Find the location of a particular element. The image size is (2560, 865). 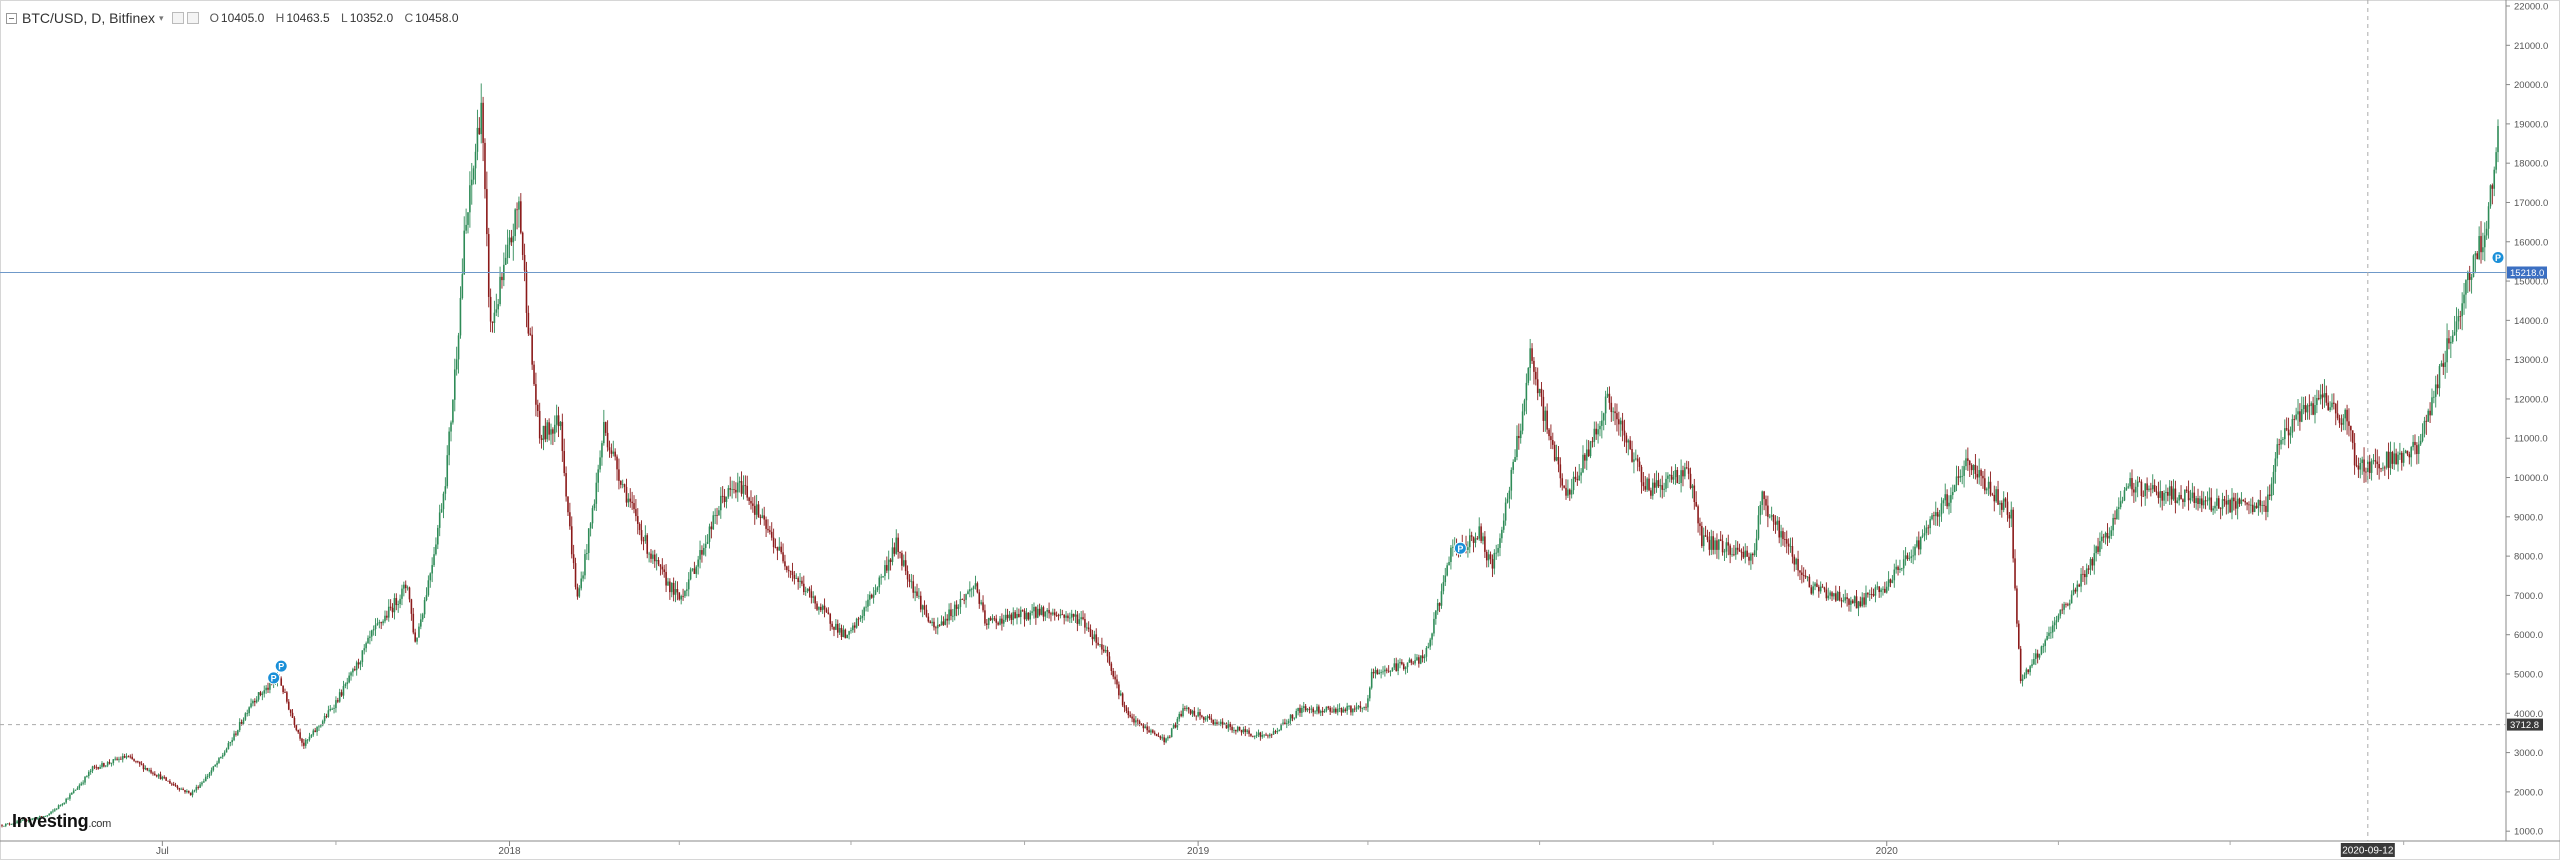

event-marker: P is located at coordinates (274, 678).